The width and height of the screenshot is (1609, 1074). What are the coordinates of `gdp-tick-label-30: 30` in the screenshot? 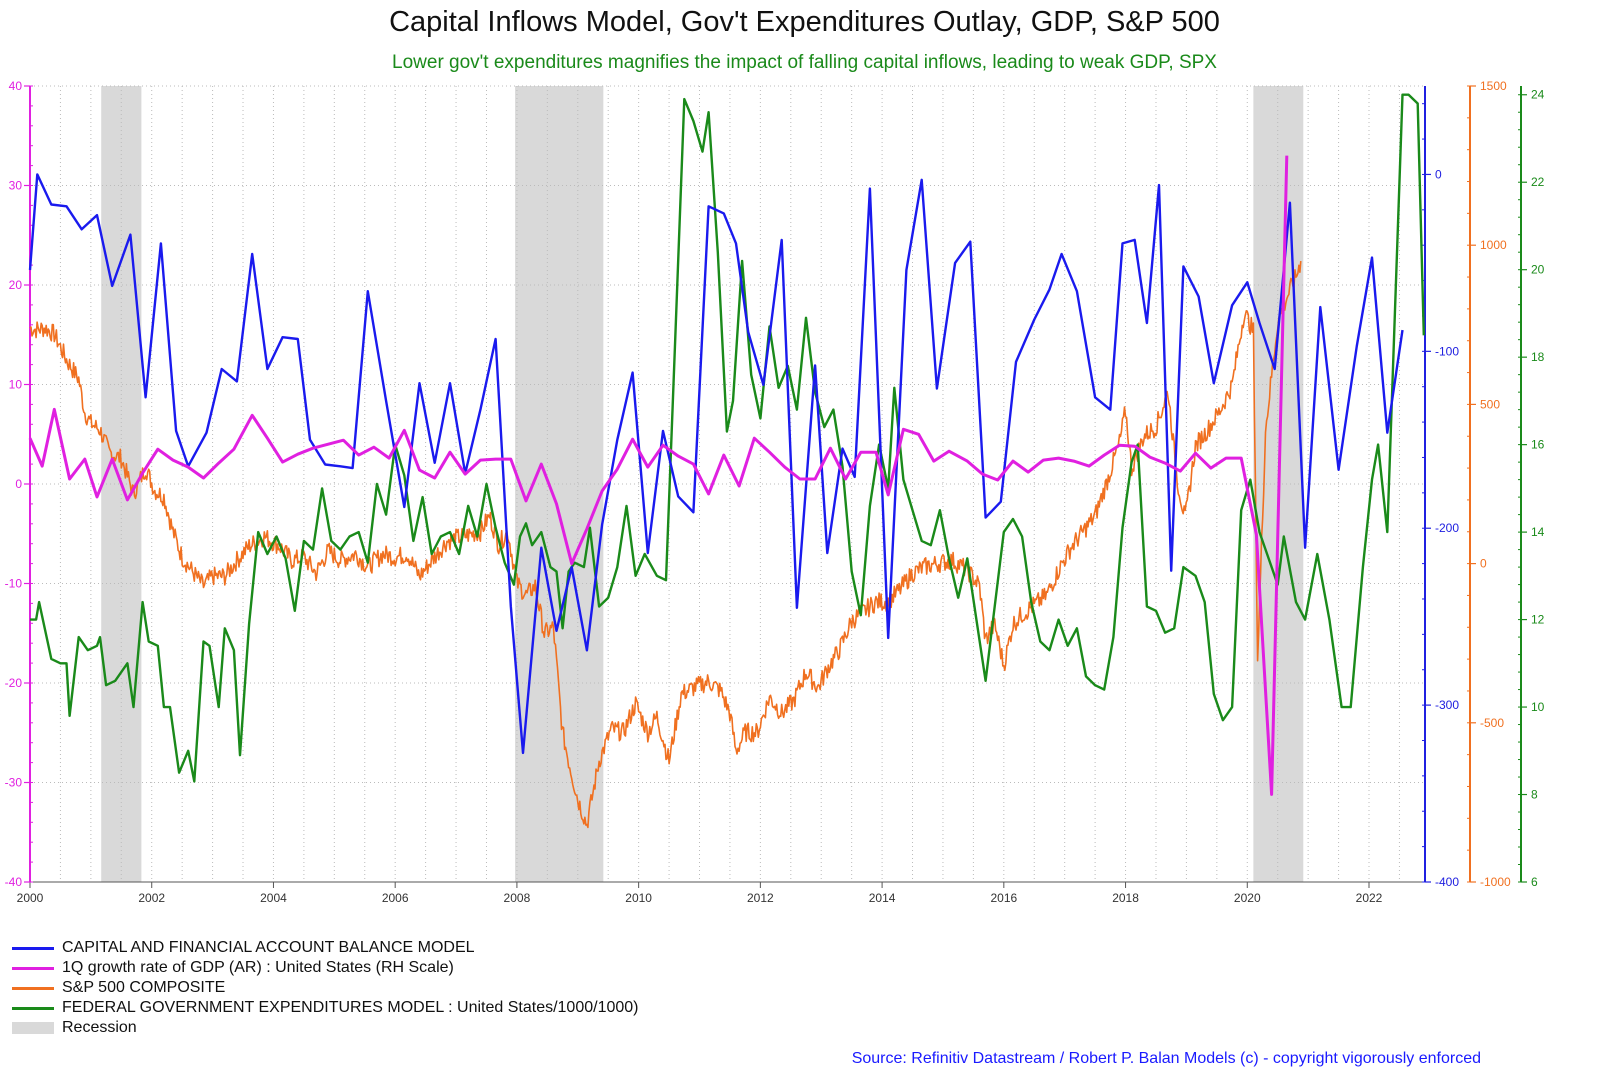 It's located at (16, 186).